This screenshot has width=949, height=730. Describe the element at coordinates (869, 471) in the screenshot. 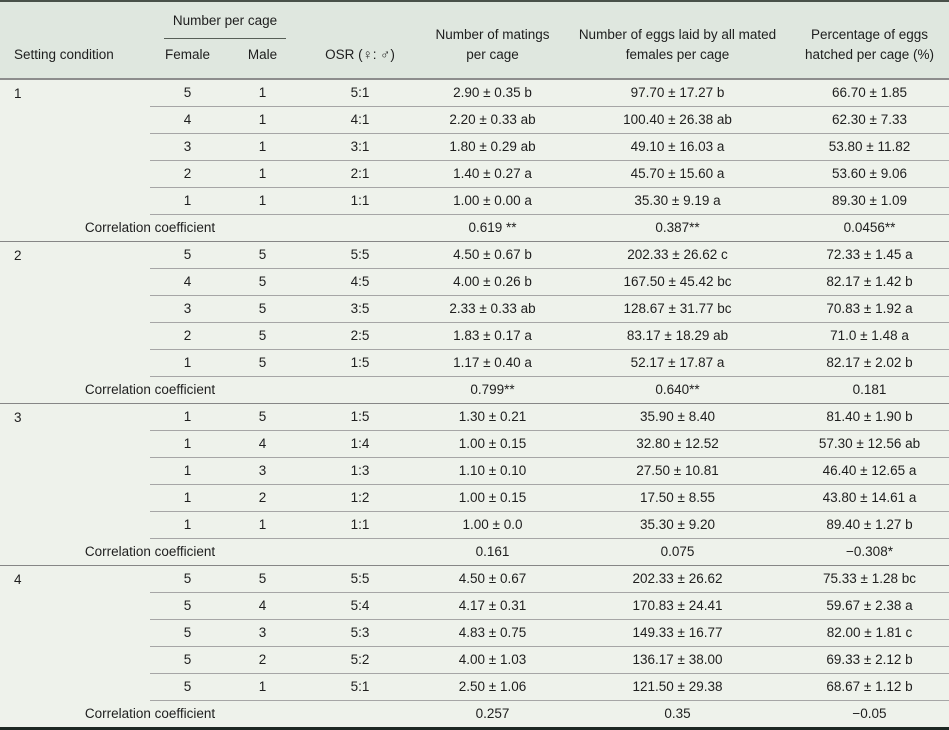

I see `cell-hatched: 46.40 ± 12.65 a` at that location.